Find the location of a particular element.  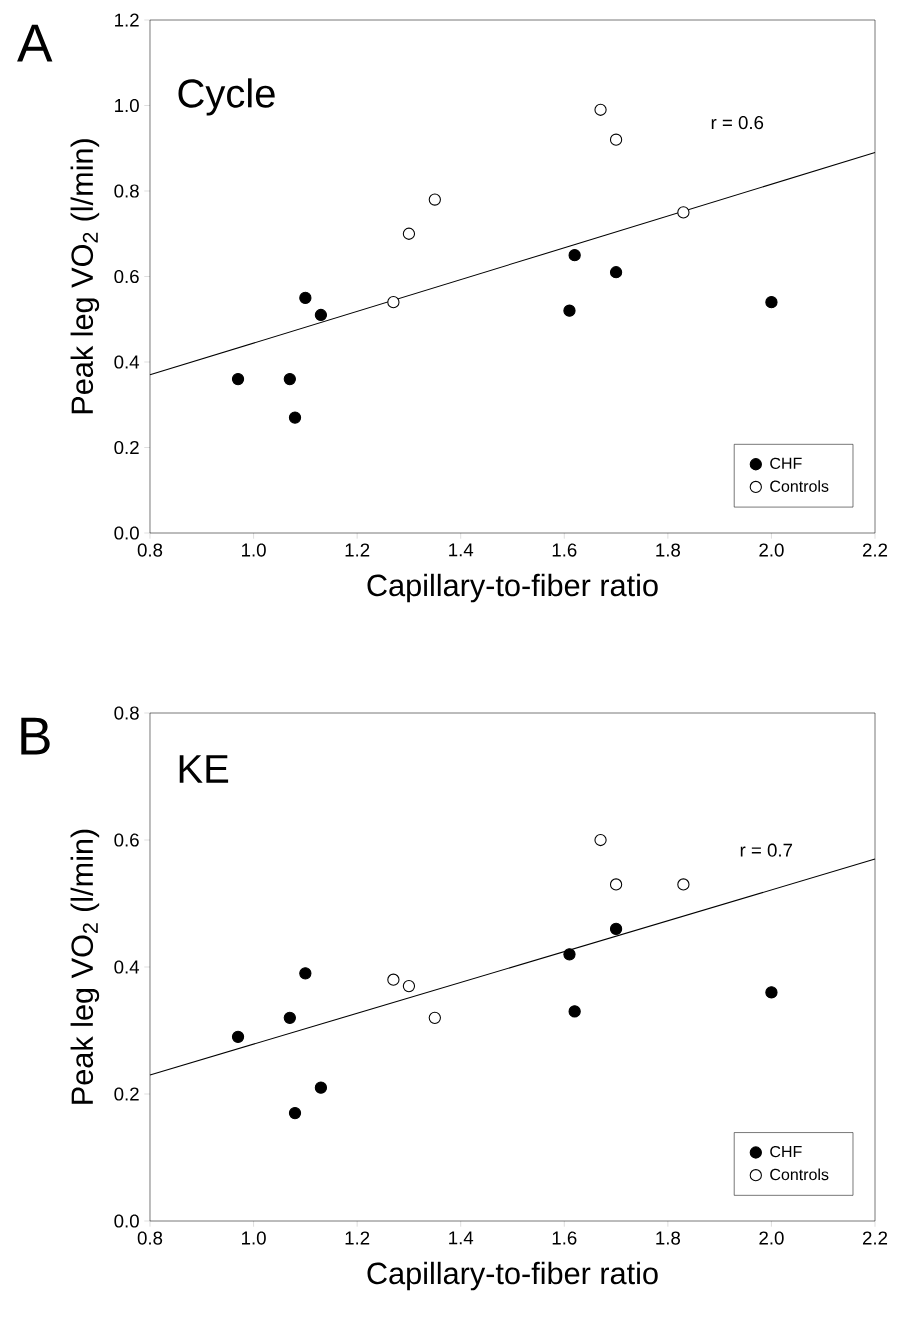

y-tick-label: 1.2 is located at coordinates (127, 20).